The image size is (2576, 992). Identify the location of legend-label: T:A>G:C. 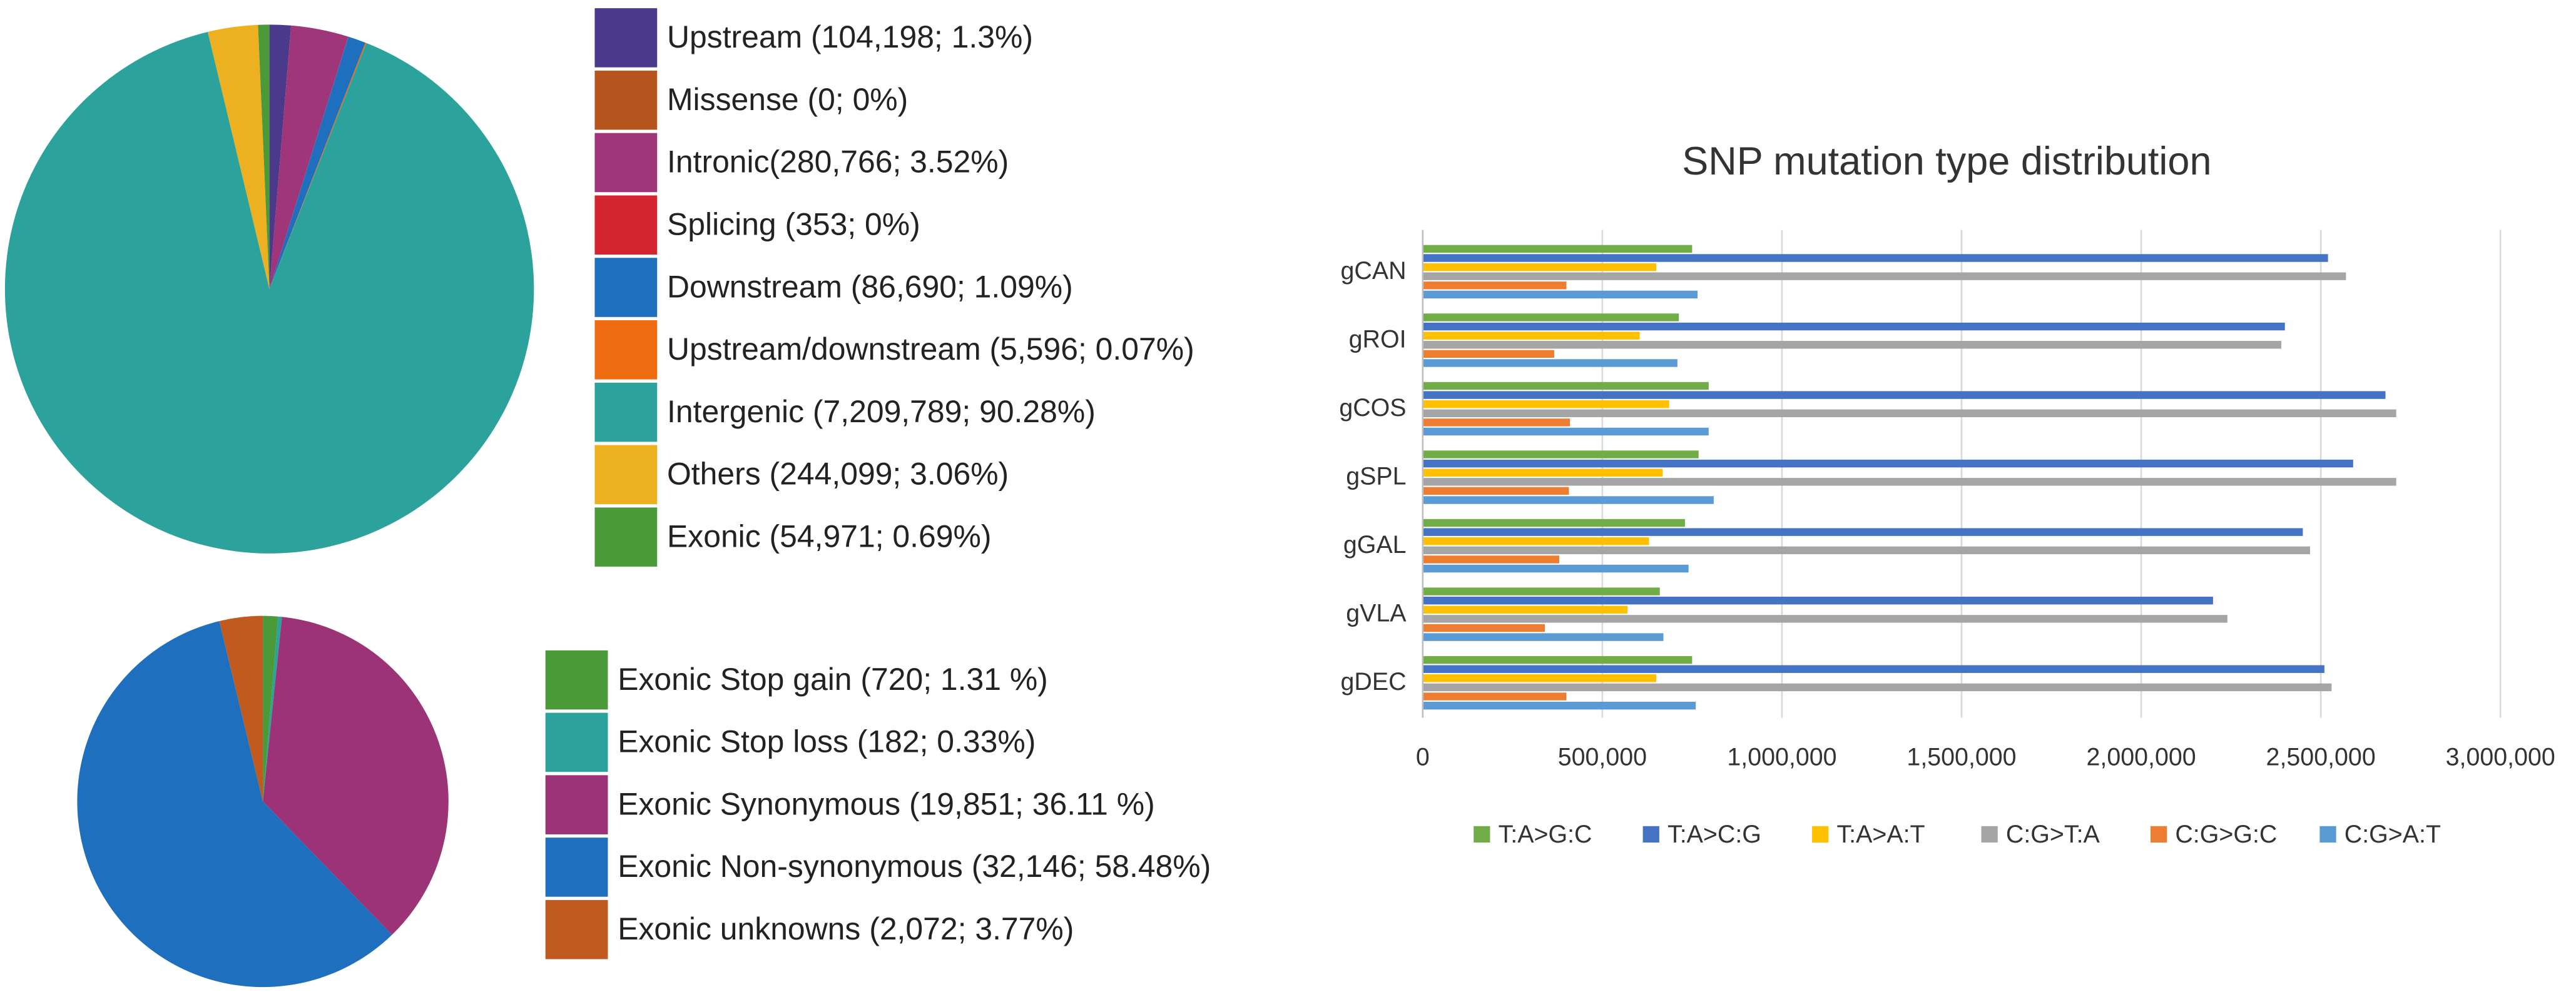
(1546, 835).